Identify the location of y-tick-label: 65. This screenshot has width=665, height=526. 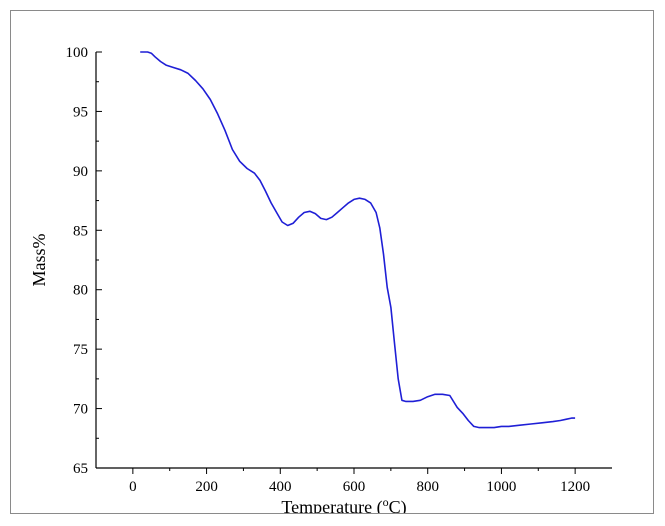
(80, 469).